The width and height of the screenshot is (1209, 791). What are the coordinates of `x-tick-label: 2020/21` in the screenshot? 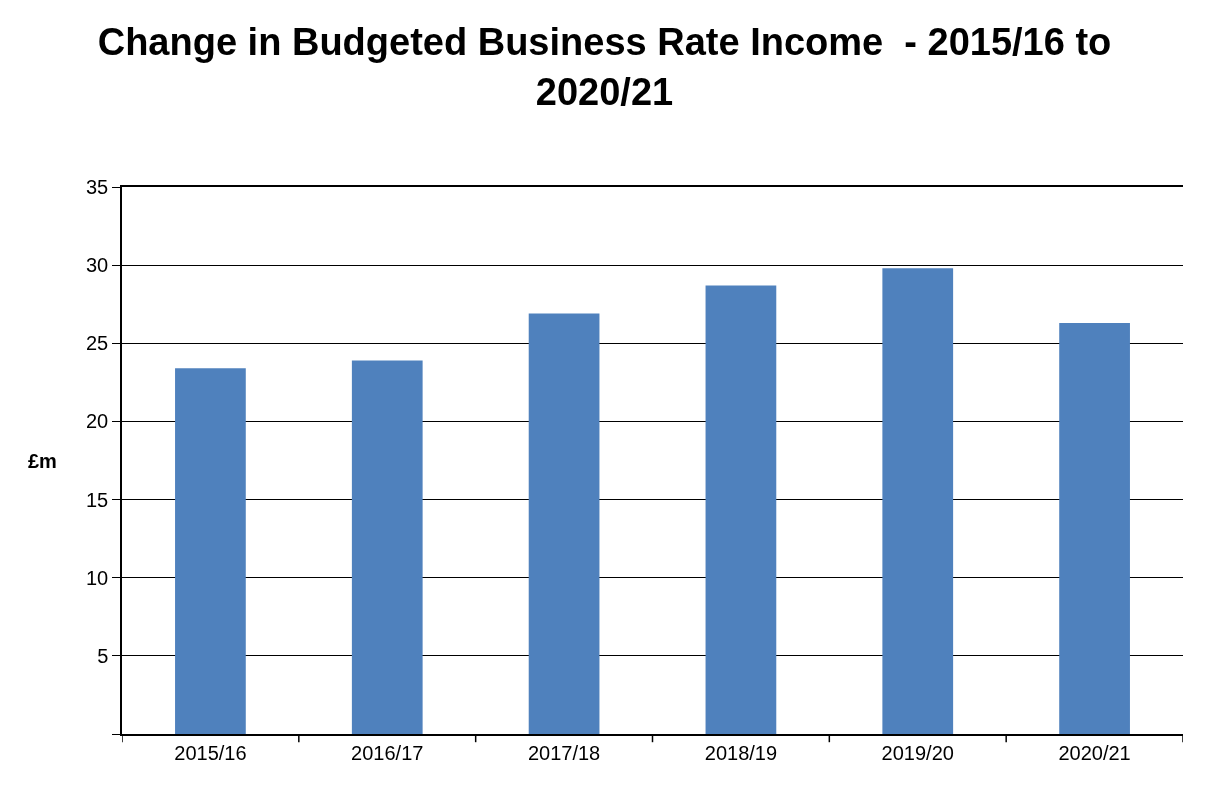 It's located at (1094, 752).